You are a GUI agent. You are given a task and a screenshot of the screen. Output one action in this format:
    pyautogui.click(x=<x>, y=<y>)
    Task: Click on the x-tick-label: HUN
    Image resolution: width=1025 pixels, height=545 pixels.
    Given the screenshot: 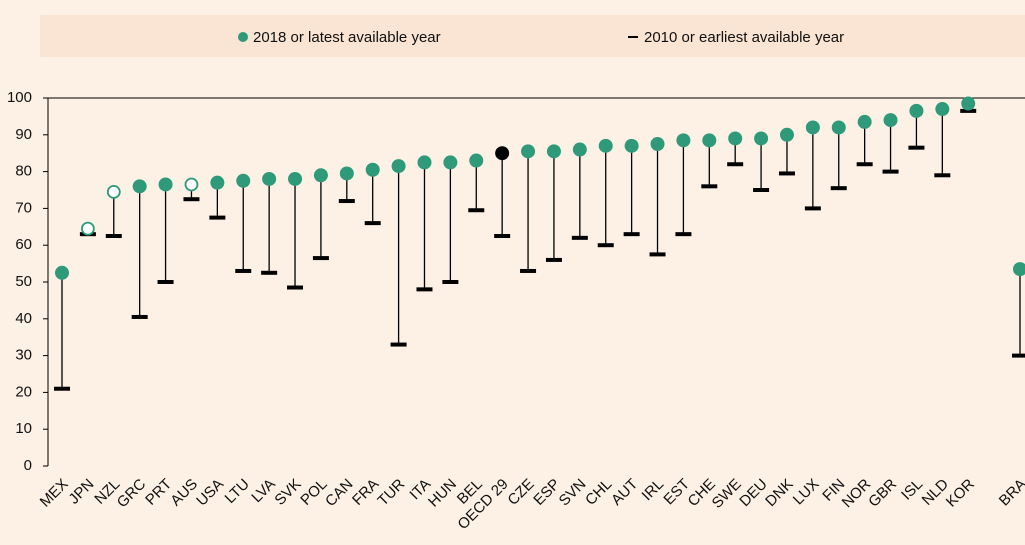 What is the action you would take?
    pyautogui.click(x=442, y=493)
    